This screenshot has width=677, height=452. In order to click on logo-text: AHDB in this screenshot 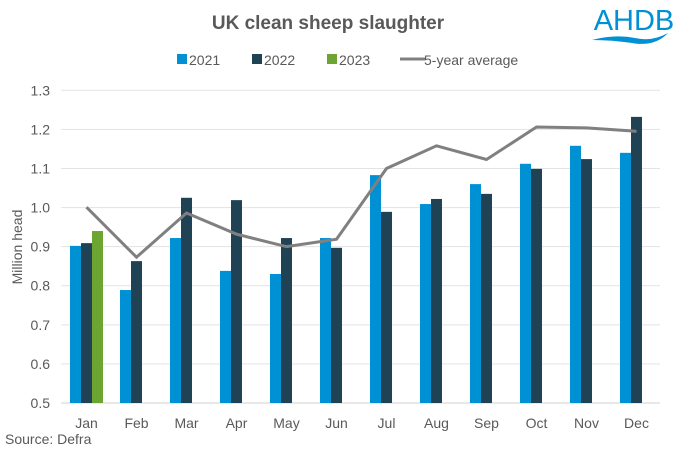, I will do `click(634, 21)`.